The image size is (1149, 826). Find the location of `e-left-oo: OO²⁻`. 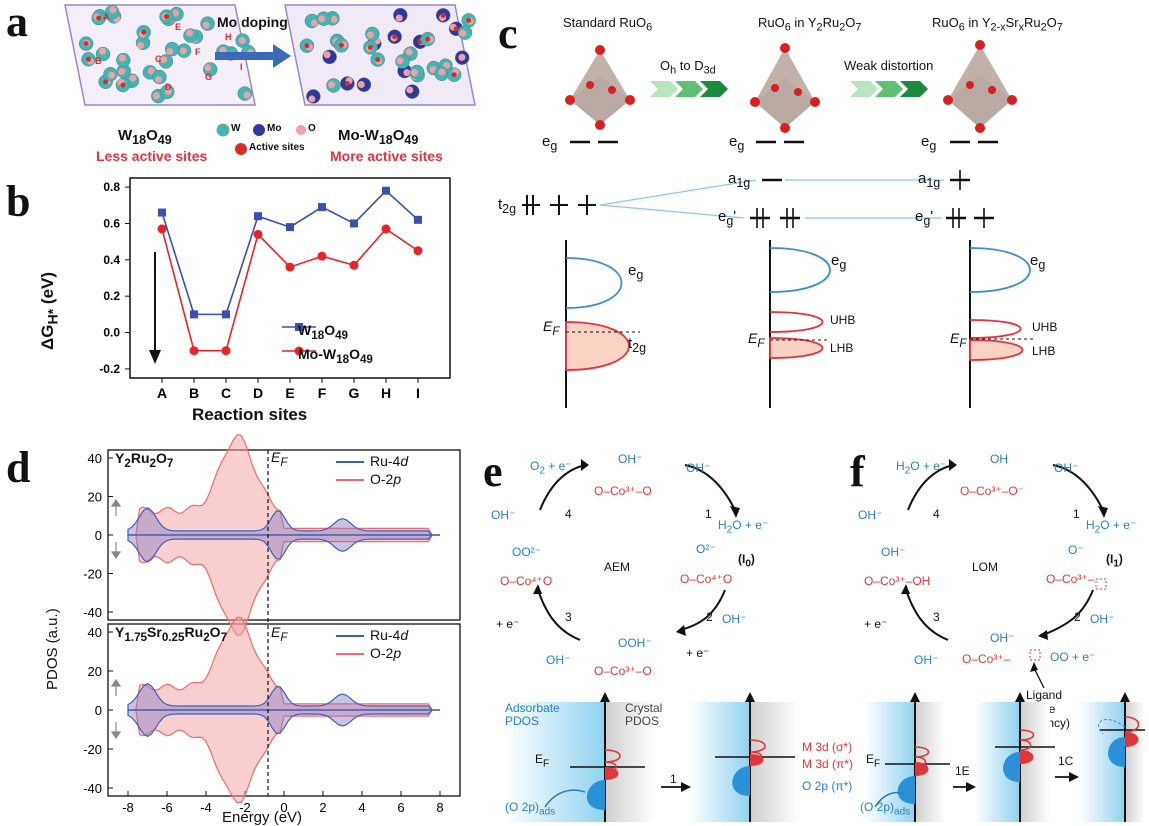

e-left-oo: OO²⁻ is located at coordinates (526, 552).